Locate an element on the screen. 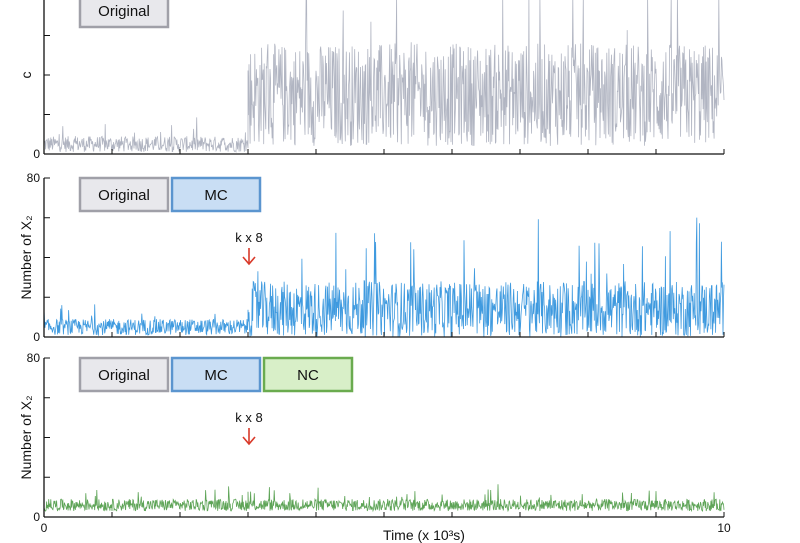  regime-box-nc is located at coordinates (308, 374).